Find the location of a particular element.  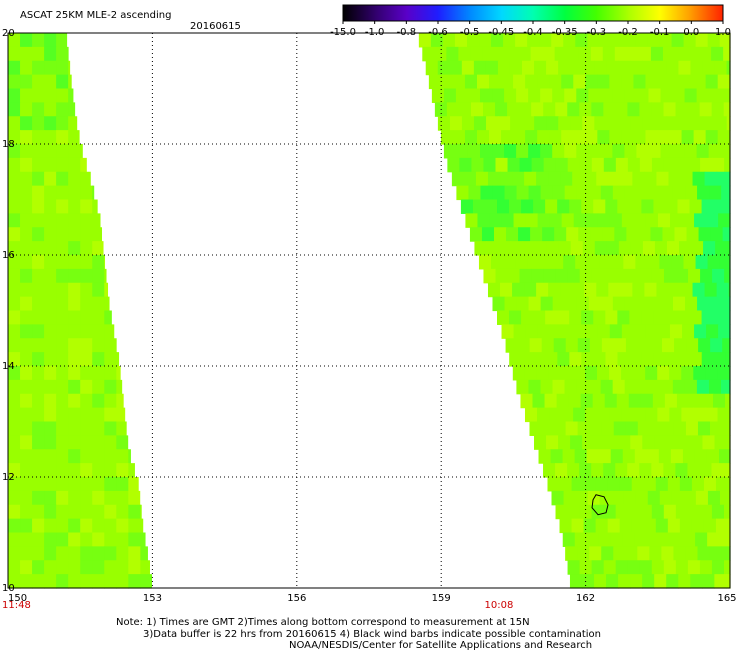

swath-time: 10:08 is located at coordinates (499, 605).